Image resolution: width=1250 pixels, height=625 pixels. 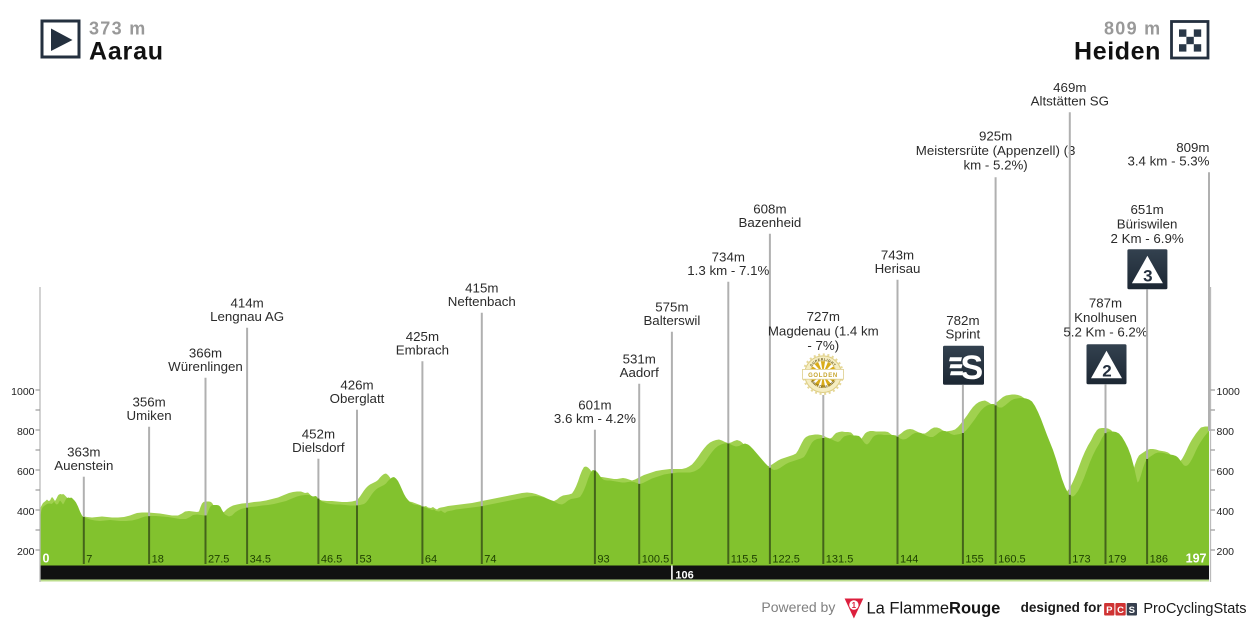 What do you see at coordinates (149, 415) in the screenshot?
I see `svg-text: Umiken` at bounding box center [149, 415].